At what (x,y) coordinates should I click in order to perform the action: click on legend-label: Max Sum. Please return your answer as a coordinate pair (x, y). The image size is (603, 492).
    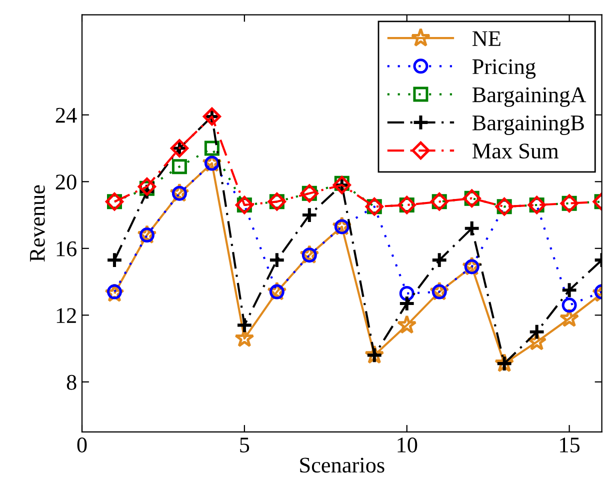
    Looking at the image, I should click on (515, 151).